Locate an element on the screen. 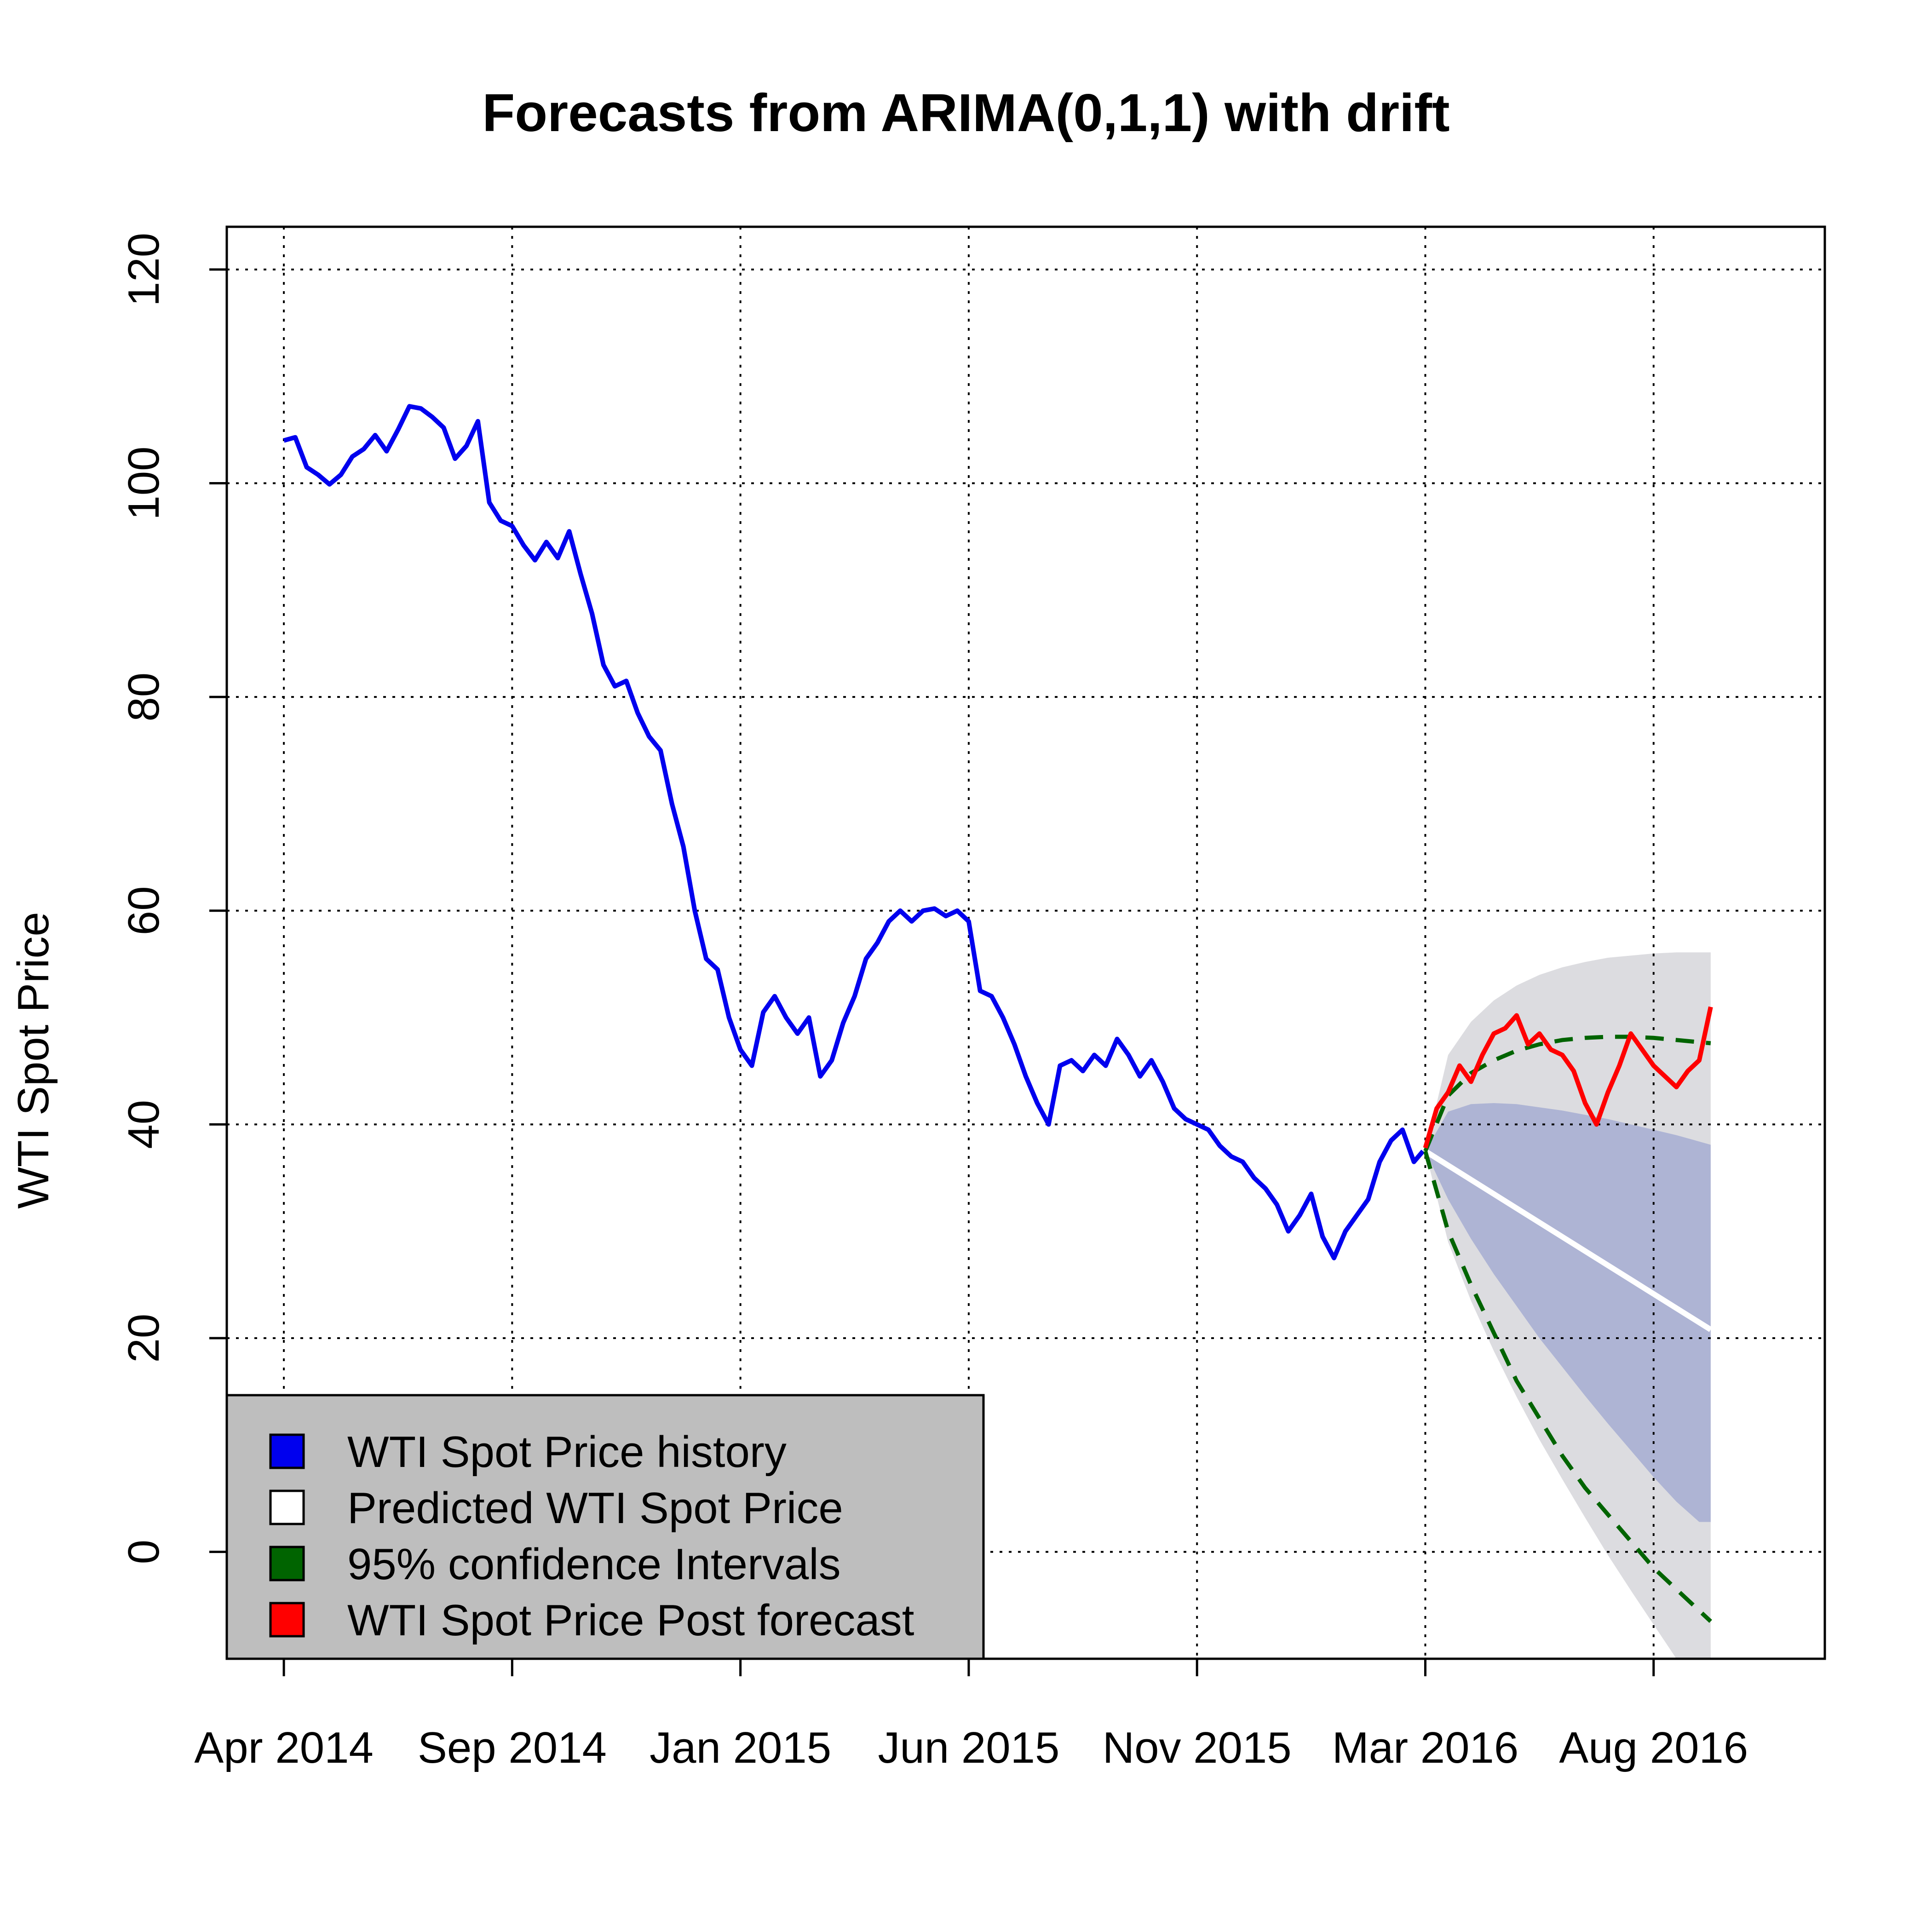  legend-label-1: Predicted WTI Spot Price is located at coordinates (595, 1508).